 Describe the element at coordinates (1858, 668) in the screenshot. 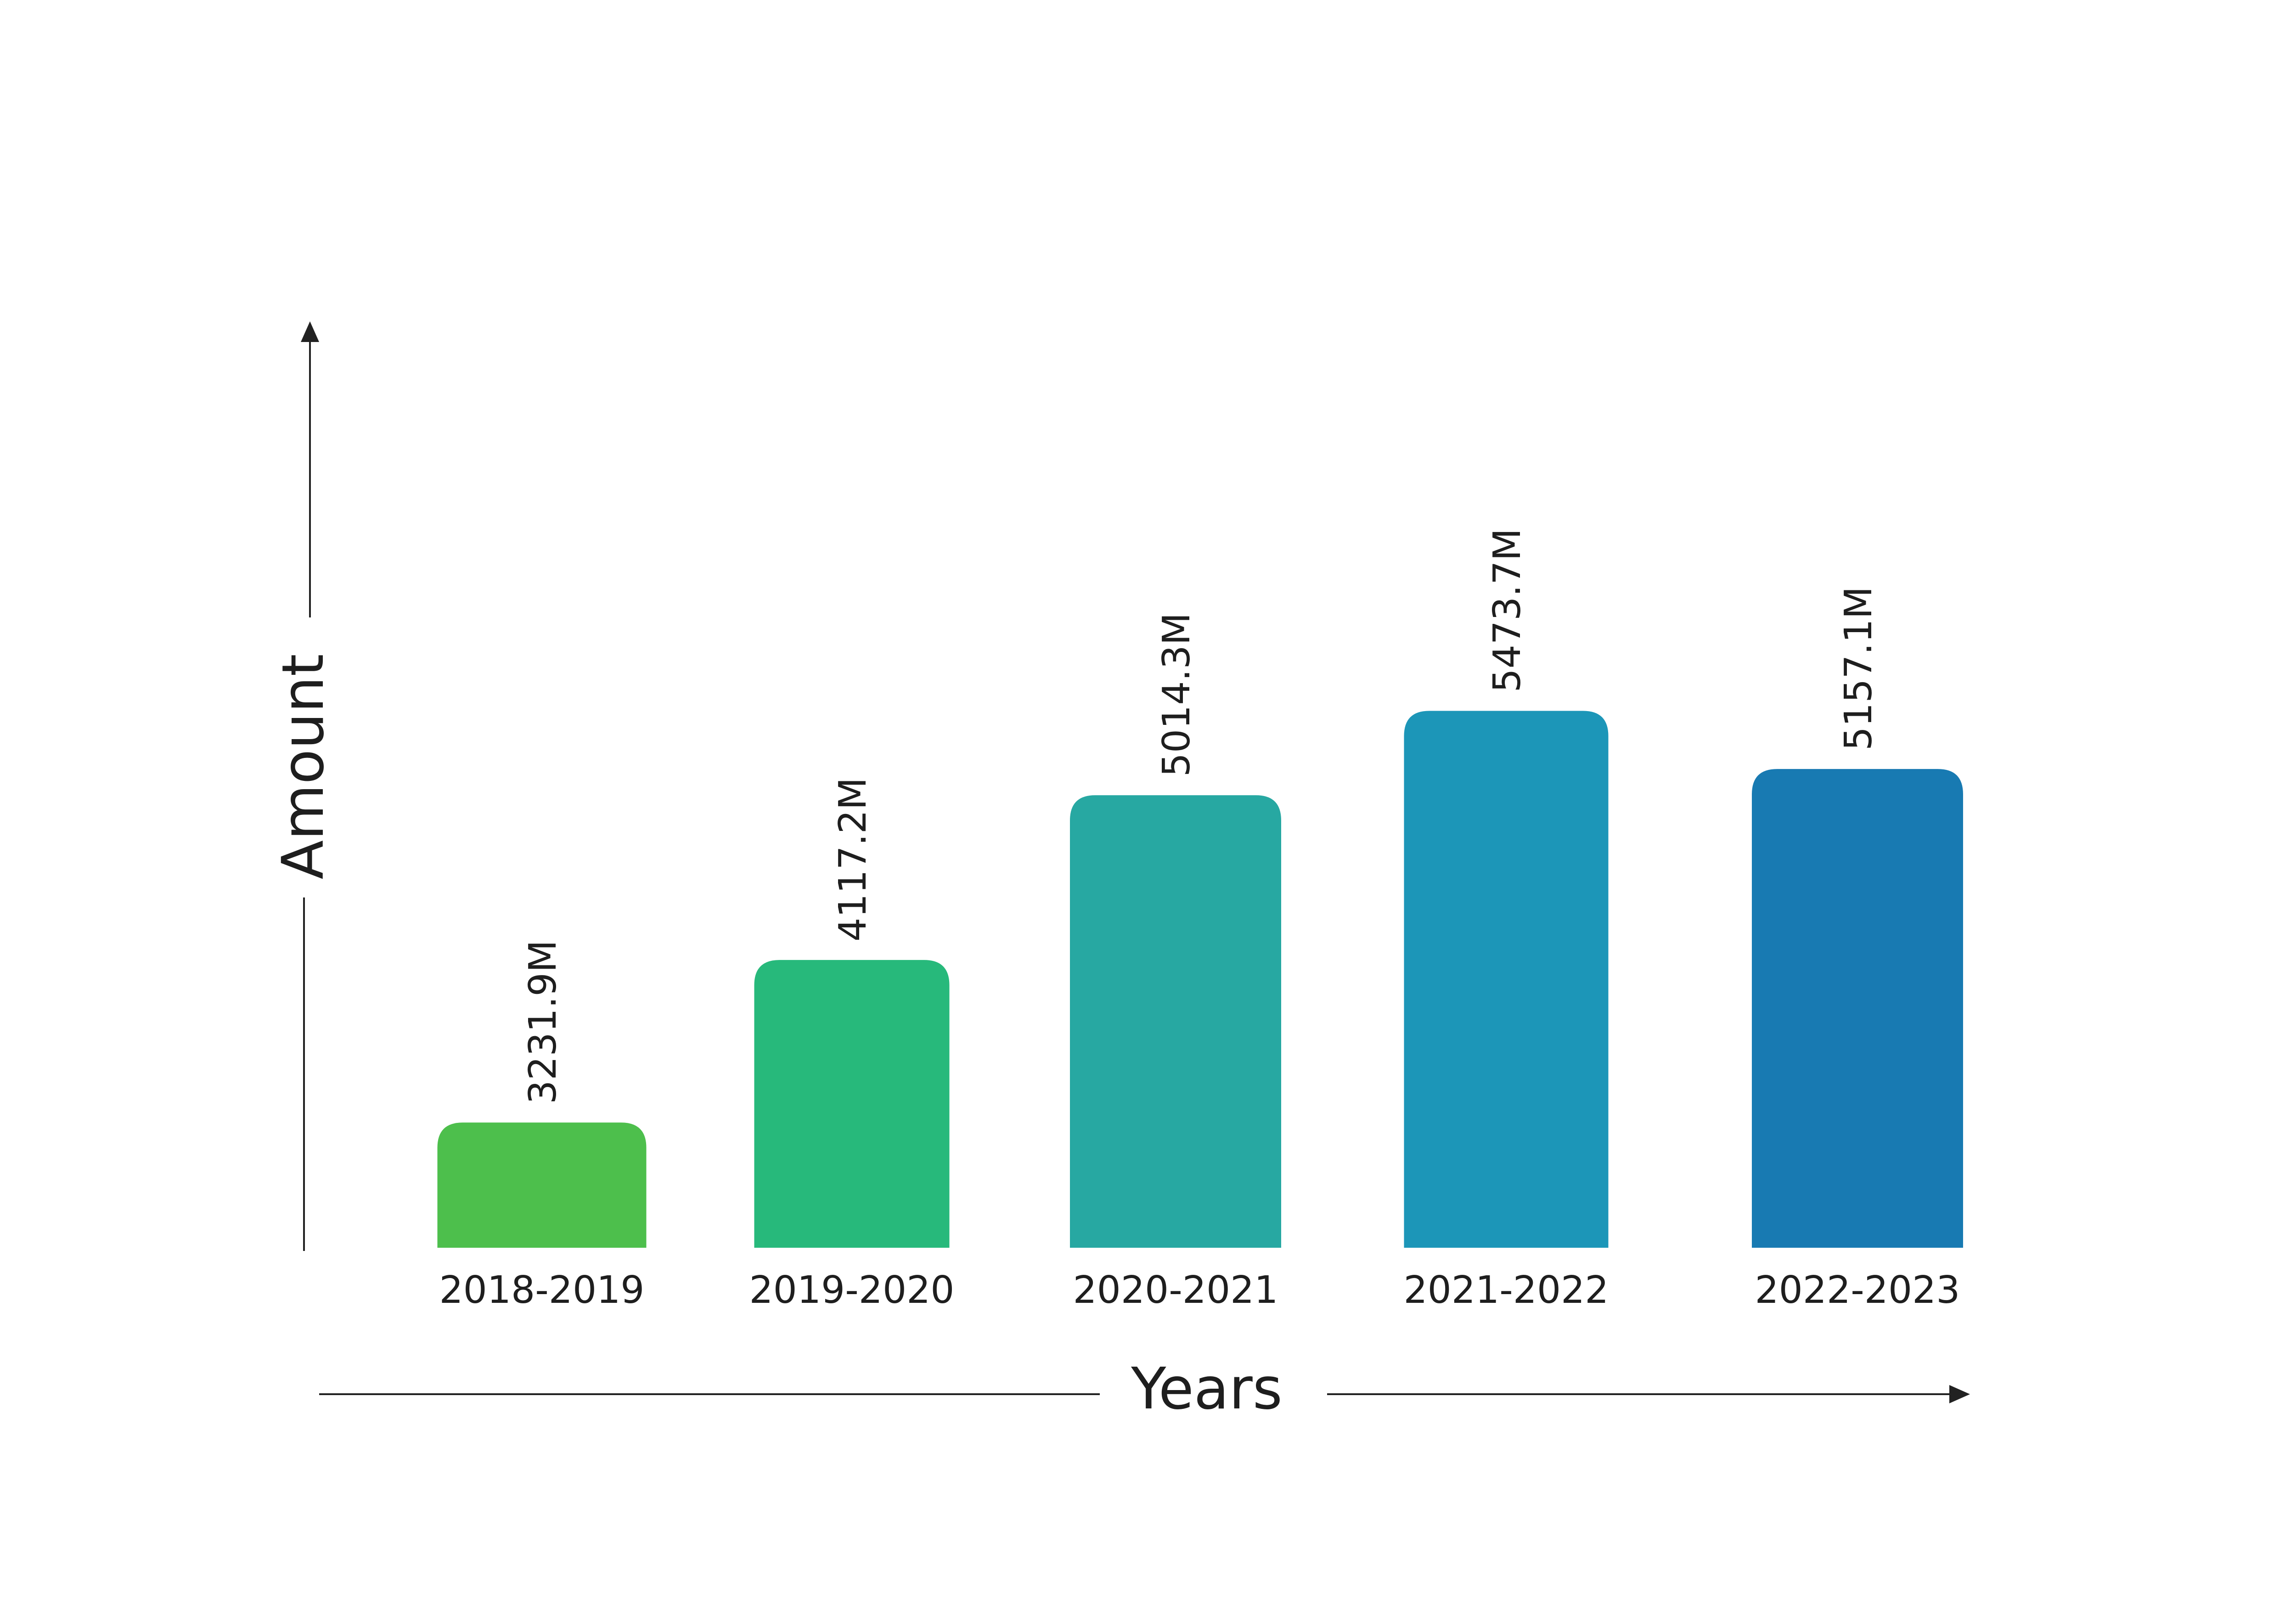

I see `bar-value-label: 5157.1M` at that location.